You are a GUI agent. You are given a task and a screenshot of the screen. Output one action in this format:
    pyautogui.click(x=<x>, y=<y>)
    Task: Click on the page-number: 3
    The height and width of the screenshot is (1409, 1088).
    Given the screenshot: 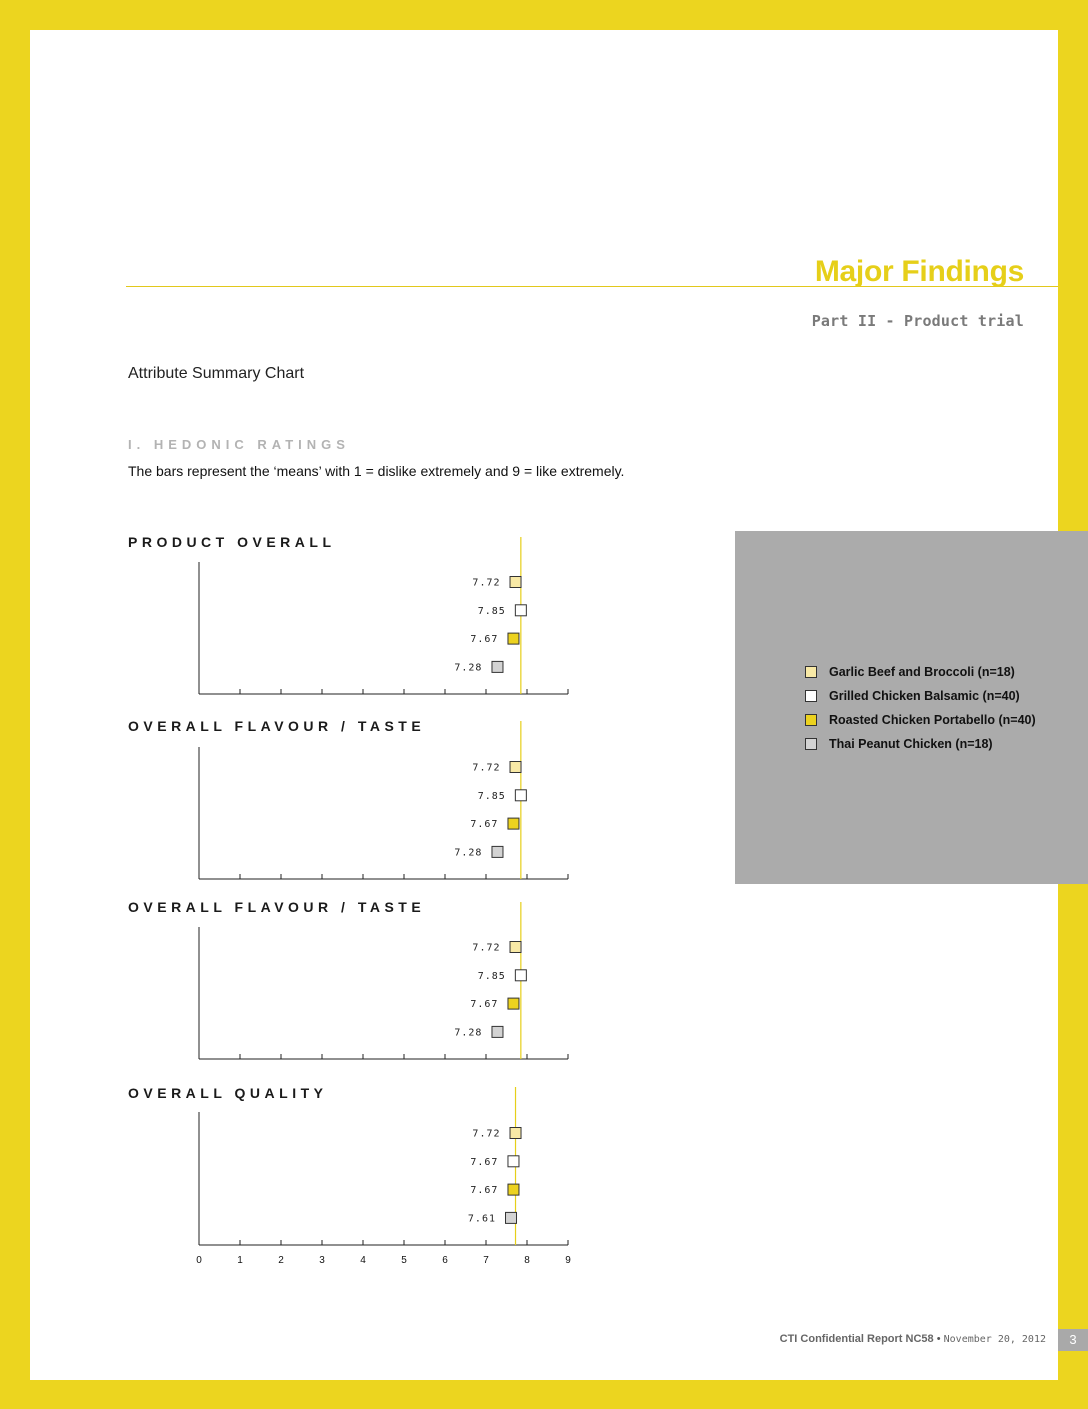 What is the action you would take?
    pyautogui.click(x=1073, y=1340)
    